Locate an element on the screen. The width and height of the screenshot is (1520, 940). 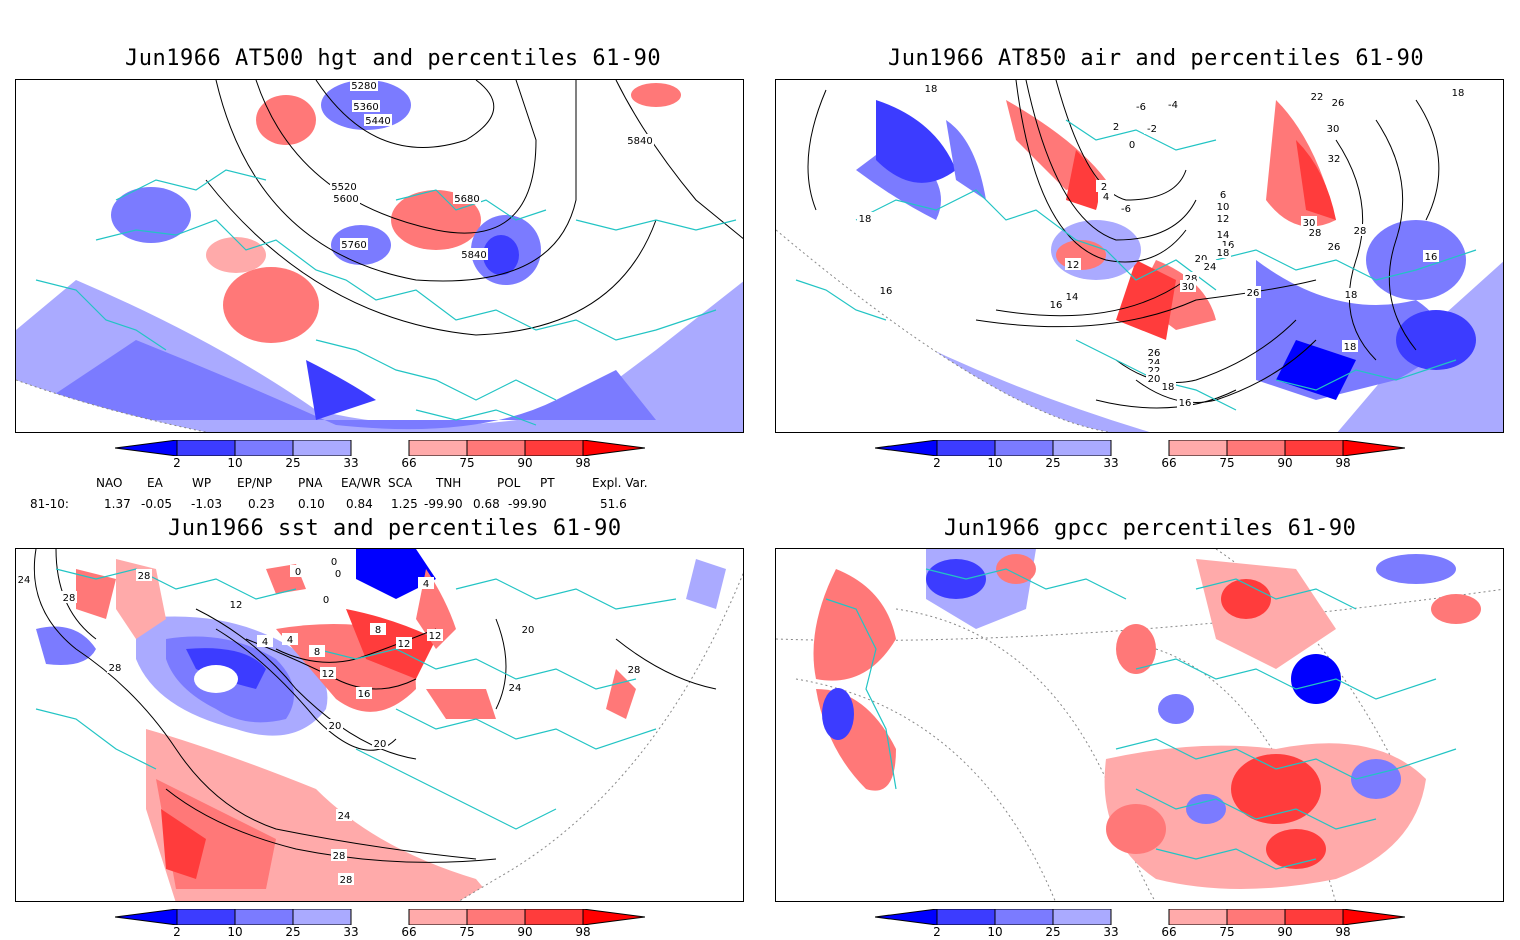
colorbar-label: 33 is located at coordinates (351, 932).